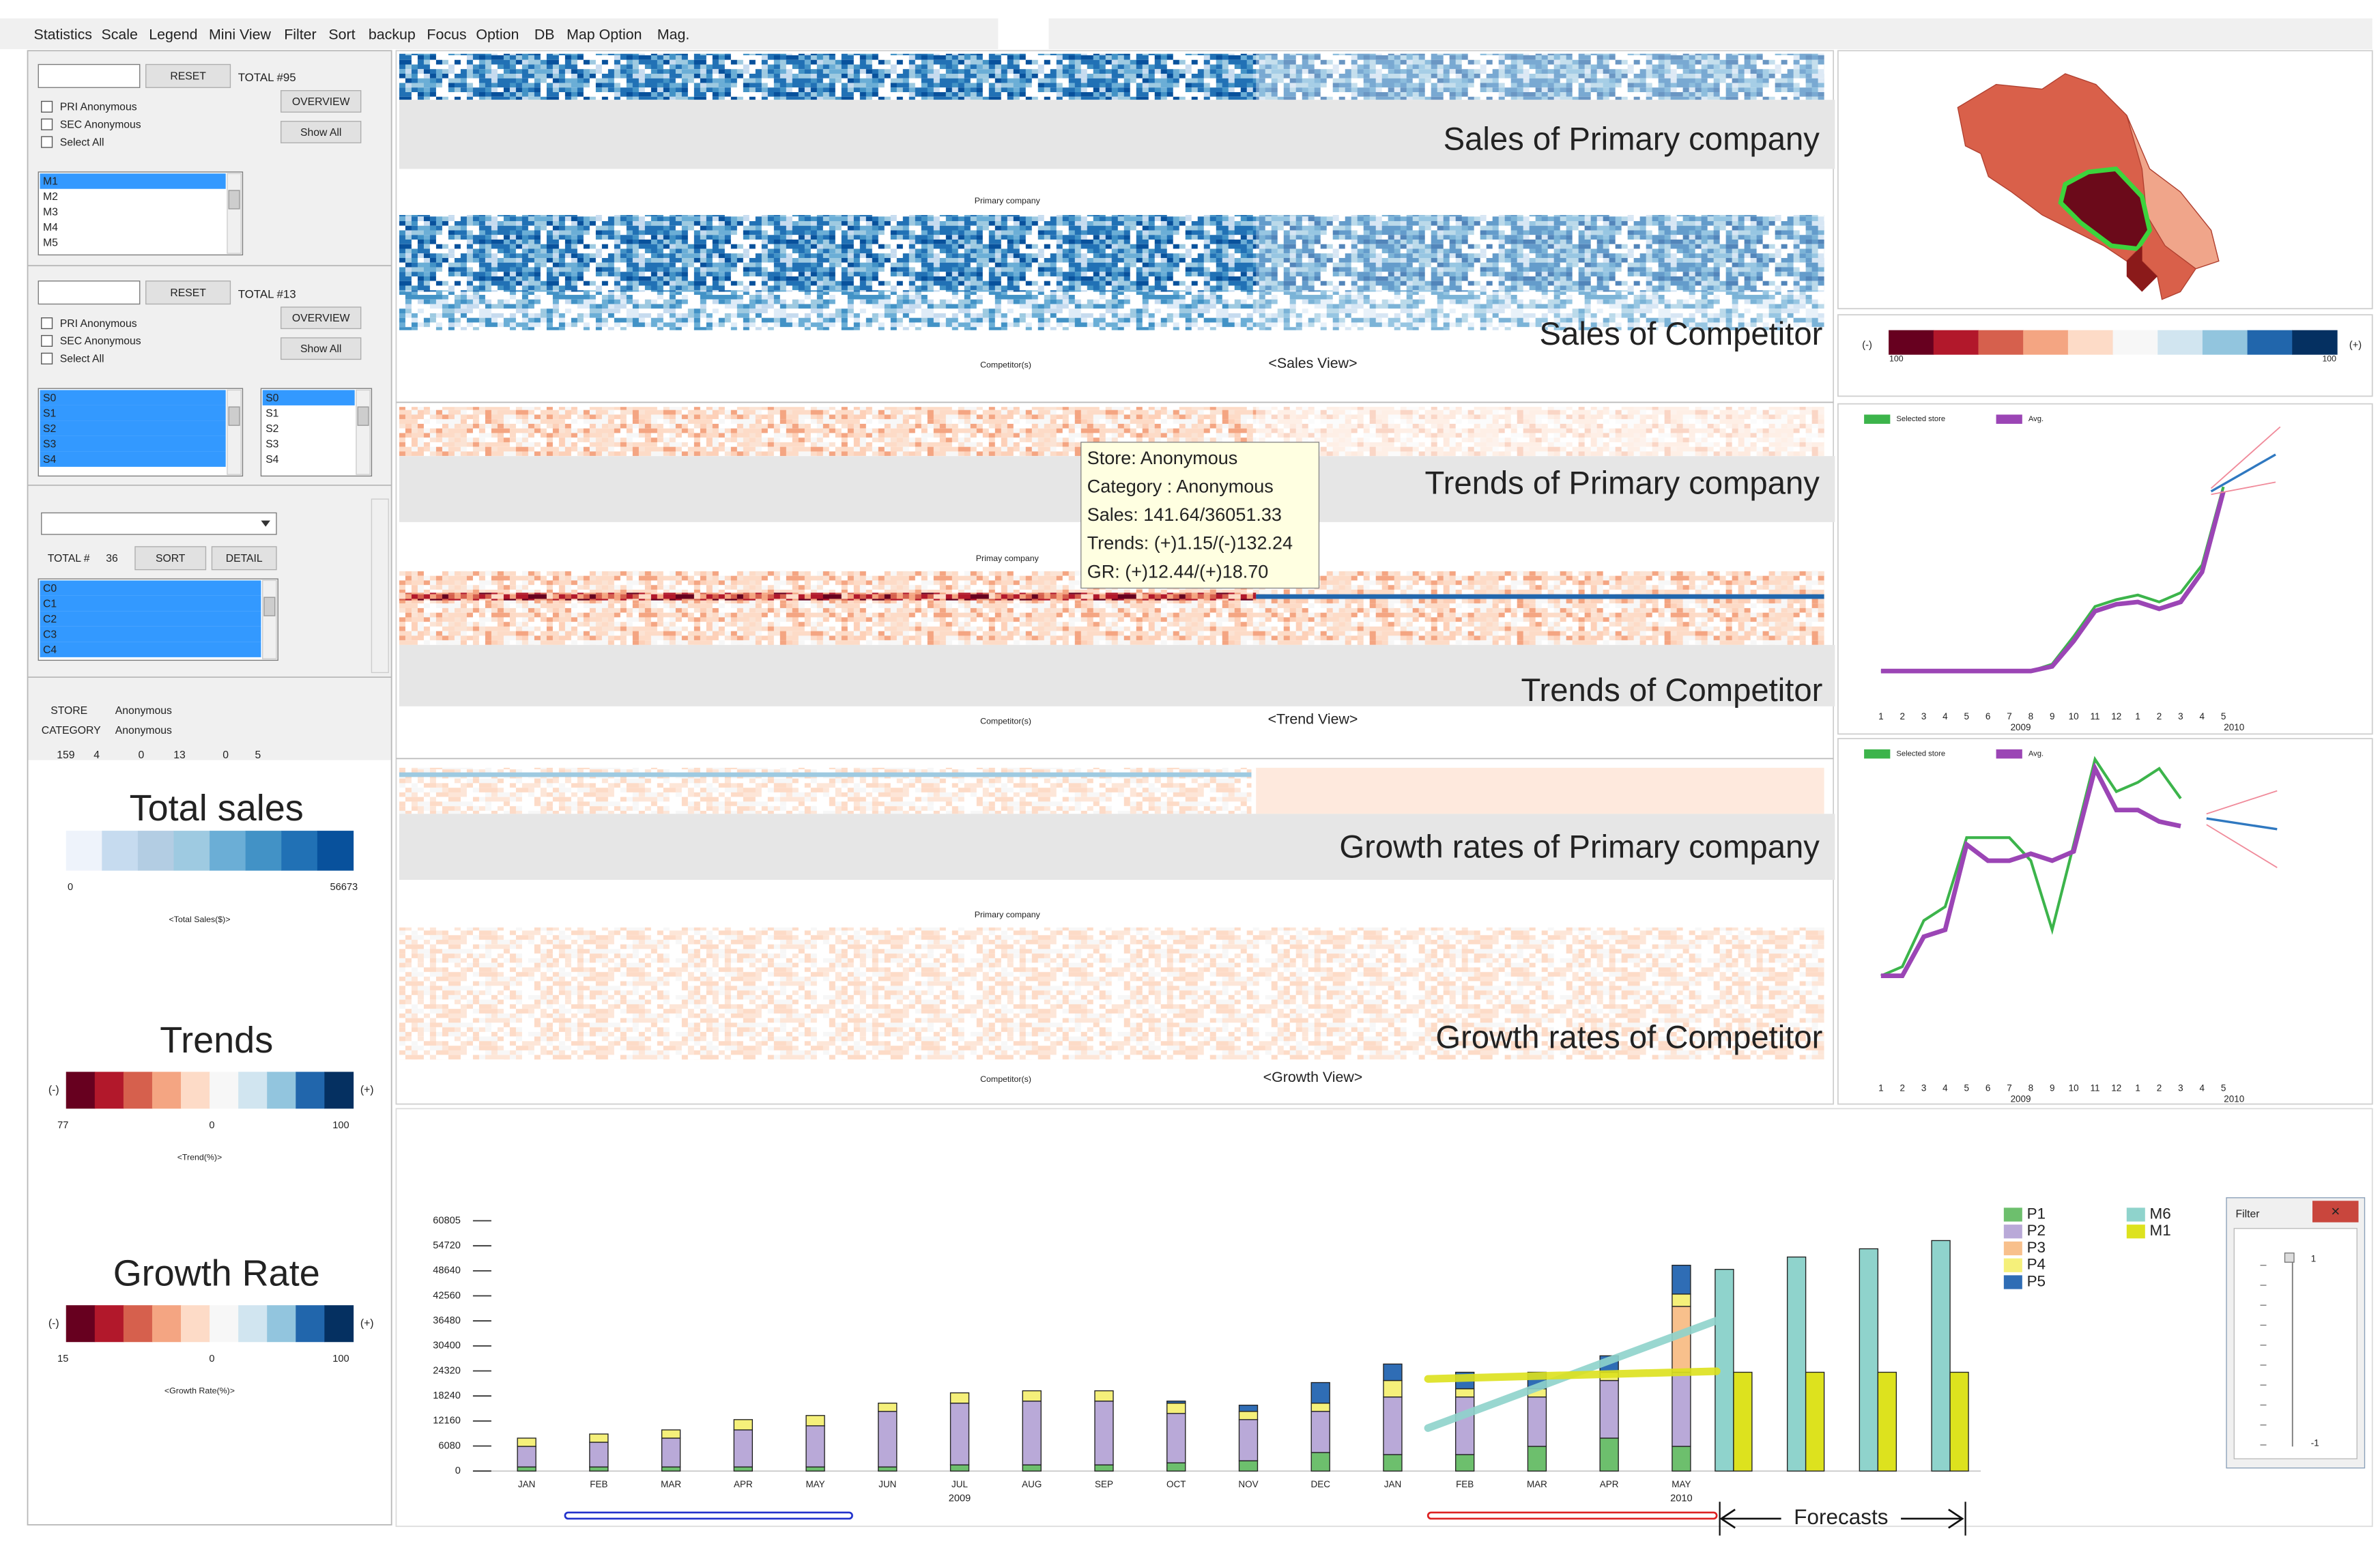  I want to click on list-item: M2, so click(50, 197).